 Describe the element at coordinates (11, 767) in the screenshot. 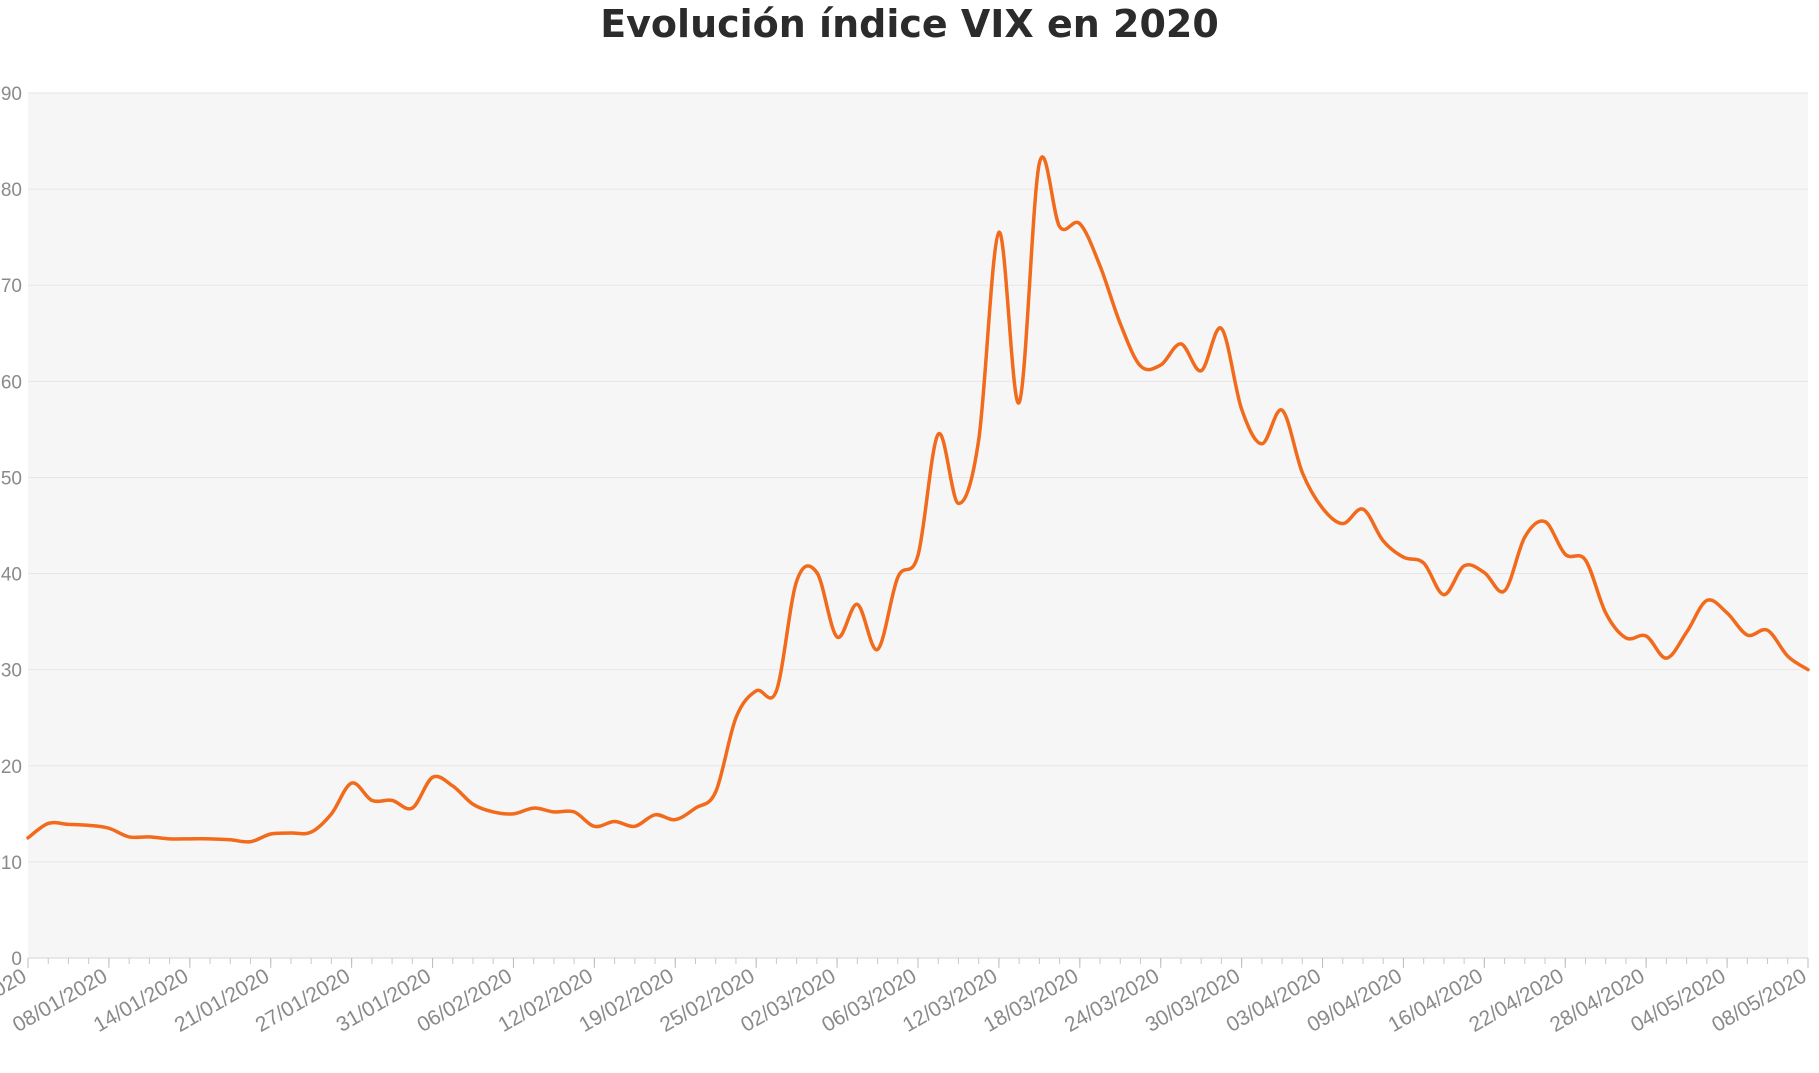

I see `y-tick-label: 20` at that location.